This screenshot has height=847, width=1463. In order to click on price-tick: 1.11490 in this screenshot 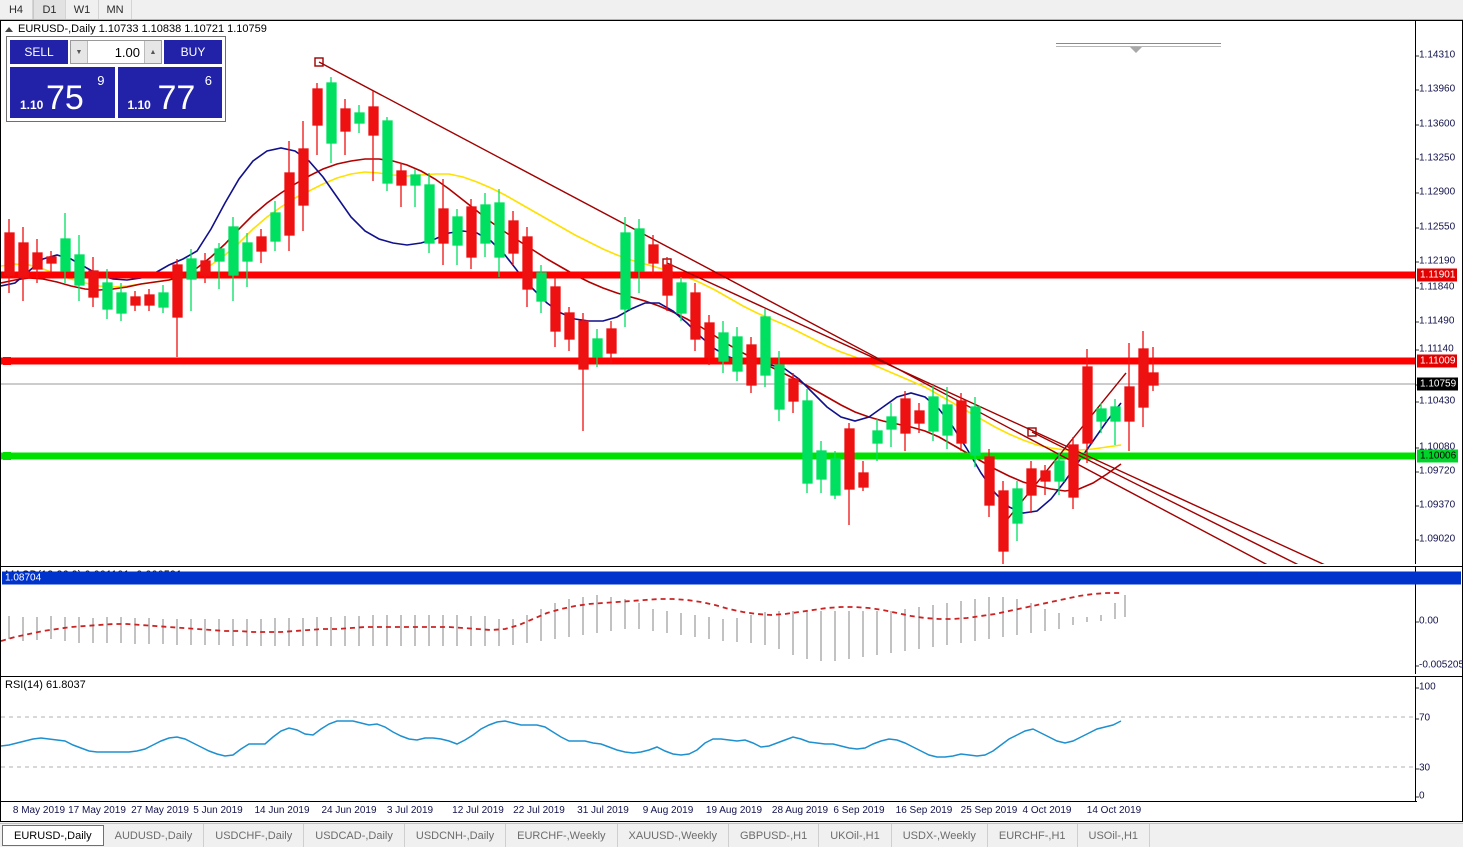, I will do `click(1435, 321)`.